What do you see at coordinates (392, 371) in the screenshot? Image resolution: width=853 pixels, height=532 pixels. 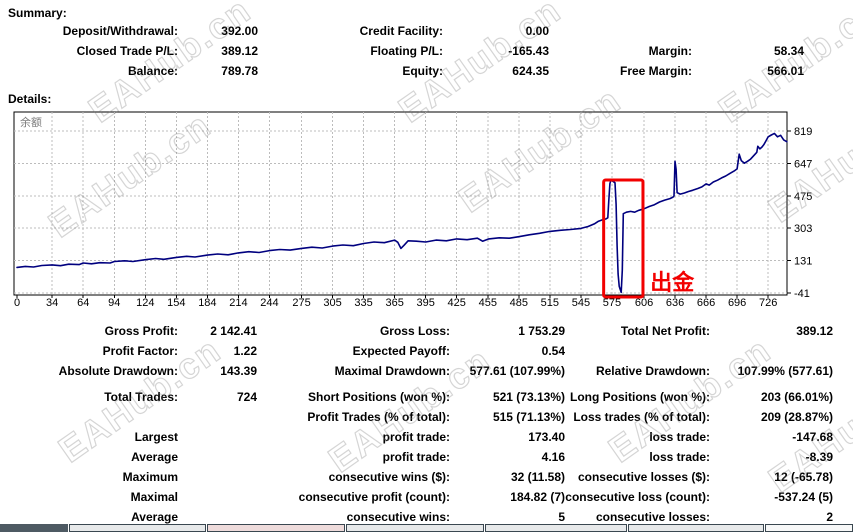 I see `field-label: Maximal Drawdown:` at bounding box center [392, 371].